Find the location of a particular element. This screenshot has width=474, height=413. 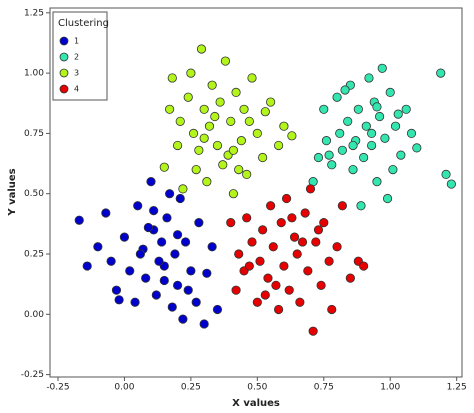

y-tick-label: 0.50 is located at coordinates (34, 194).